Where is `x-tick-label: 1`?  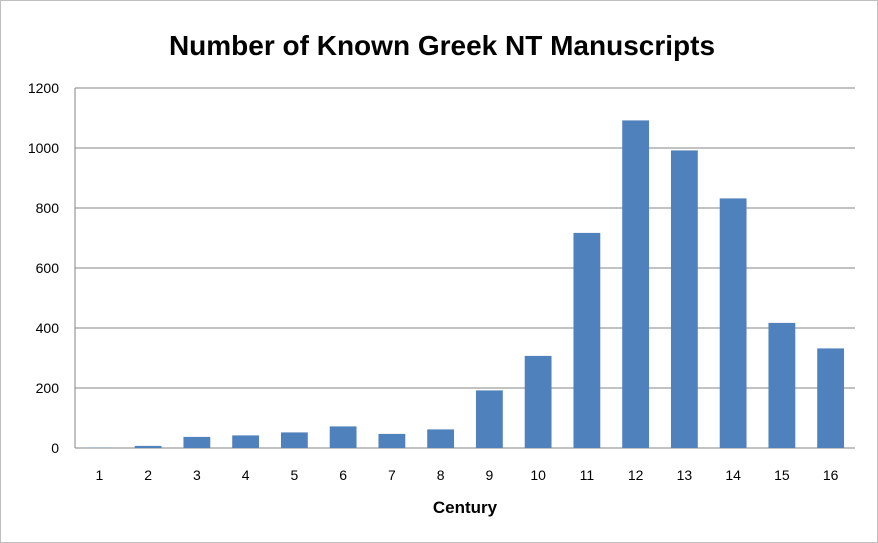
x-tick-label: 1 is located at coordinates (99, 475).